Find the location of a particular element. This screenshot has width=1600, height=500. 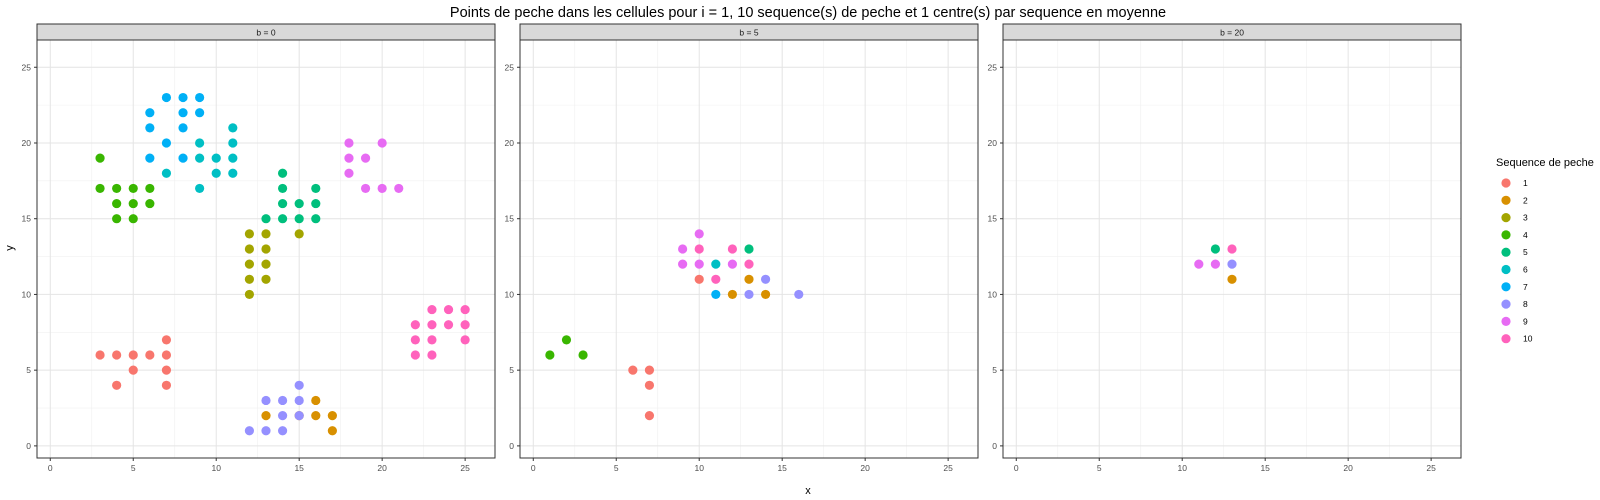

legend-item: 1 is located at coordinates (1514, 183).